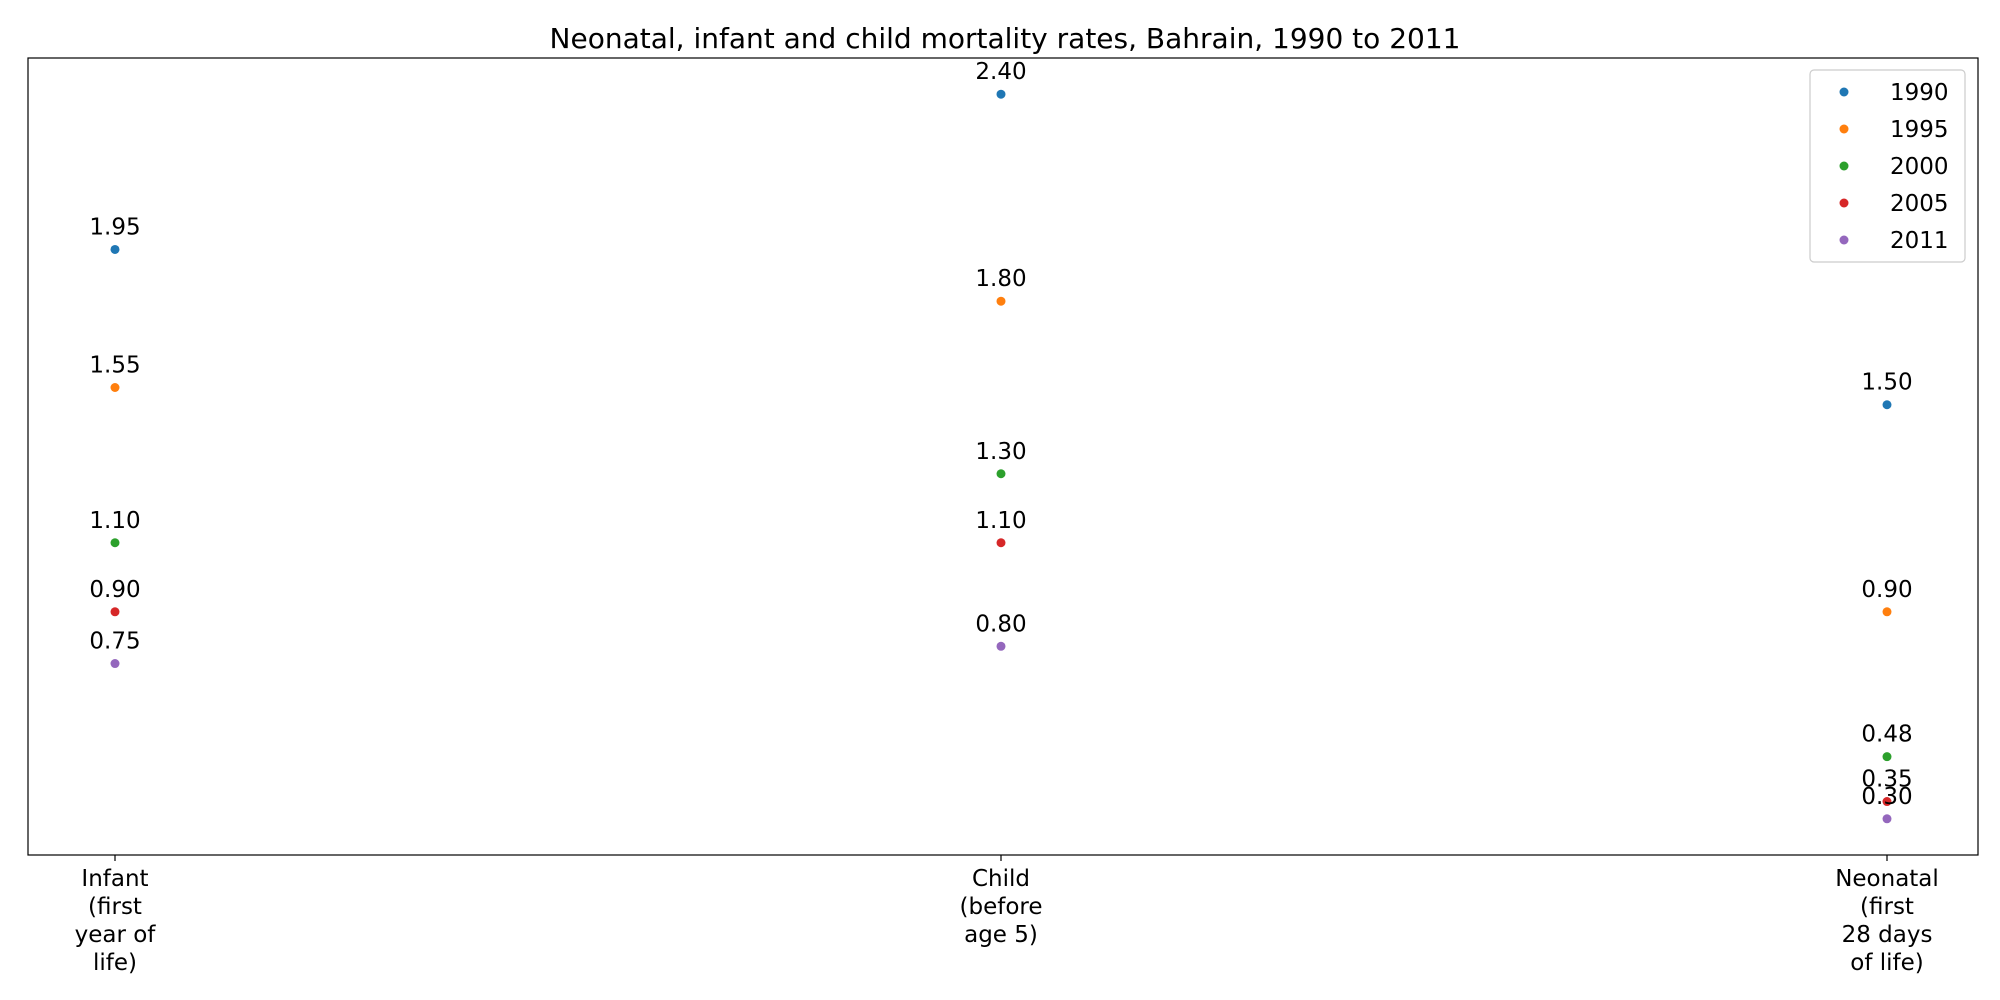 This screenshot has width=2000, height=1000. I want to click on legend-label: 2005, so click(1919, 204).